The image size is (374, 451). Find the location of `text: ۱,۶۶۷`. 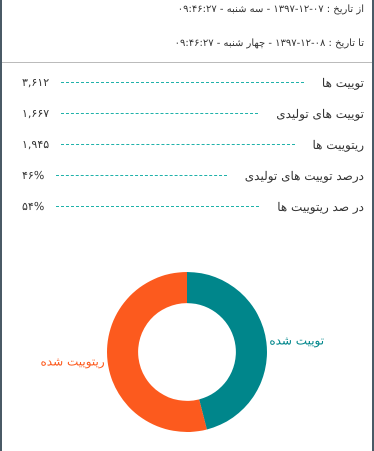

text: ۱,۶۶۷ is located at coordinates (36, 113).